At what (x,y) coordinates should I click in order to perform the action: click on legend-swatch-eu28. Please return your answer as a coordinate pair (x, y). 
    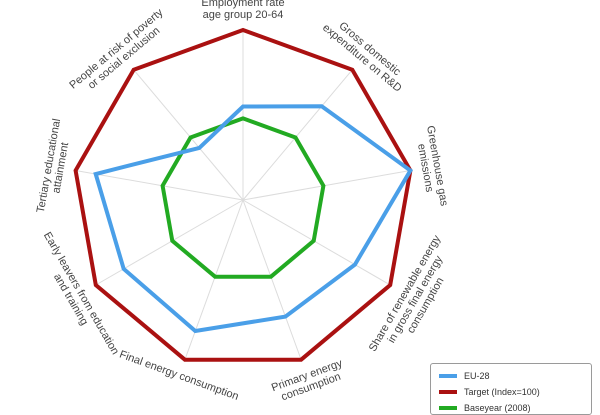
    Looking at the image, I should click on (448, 376).